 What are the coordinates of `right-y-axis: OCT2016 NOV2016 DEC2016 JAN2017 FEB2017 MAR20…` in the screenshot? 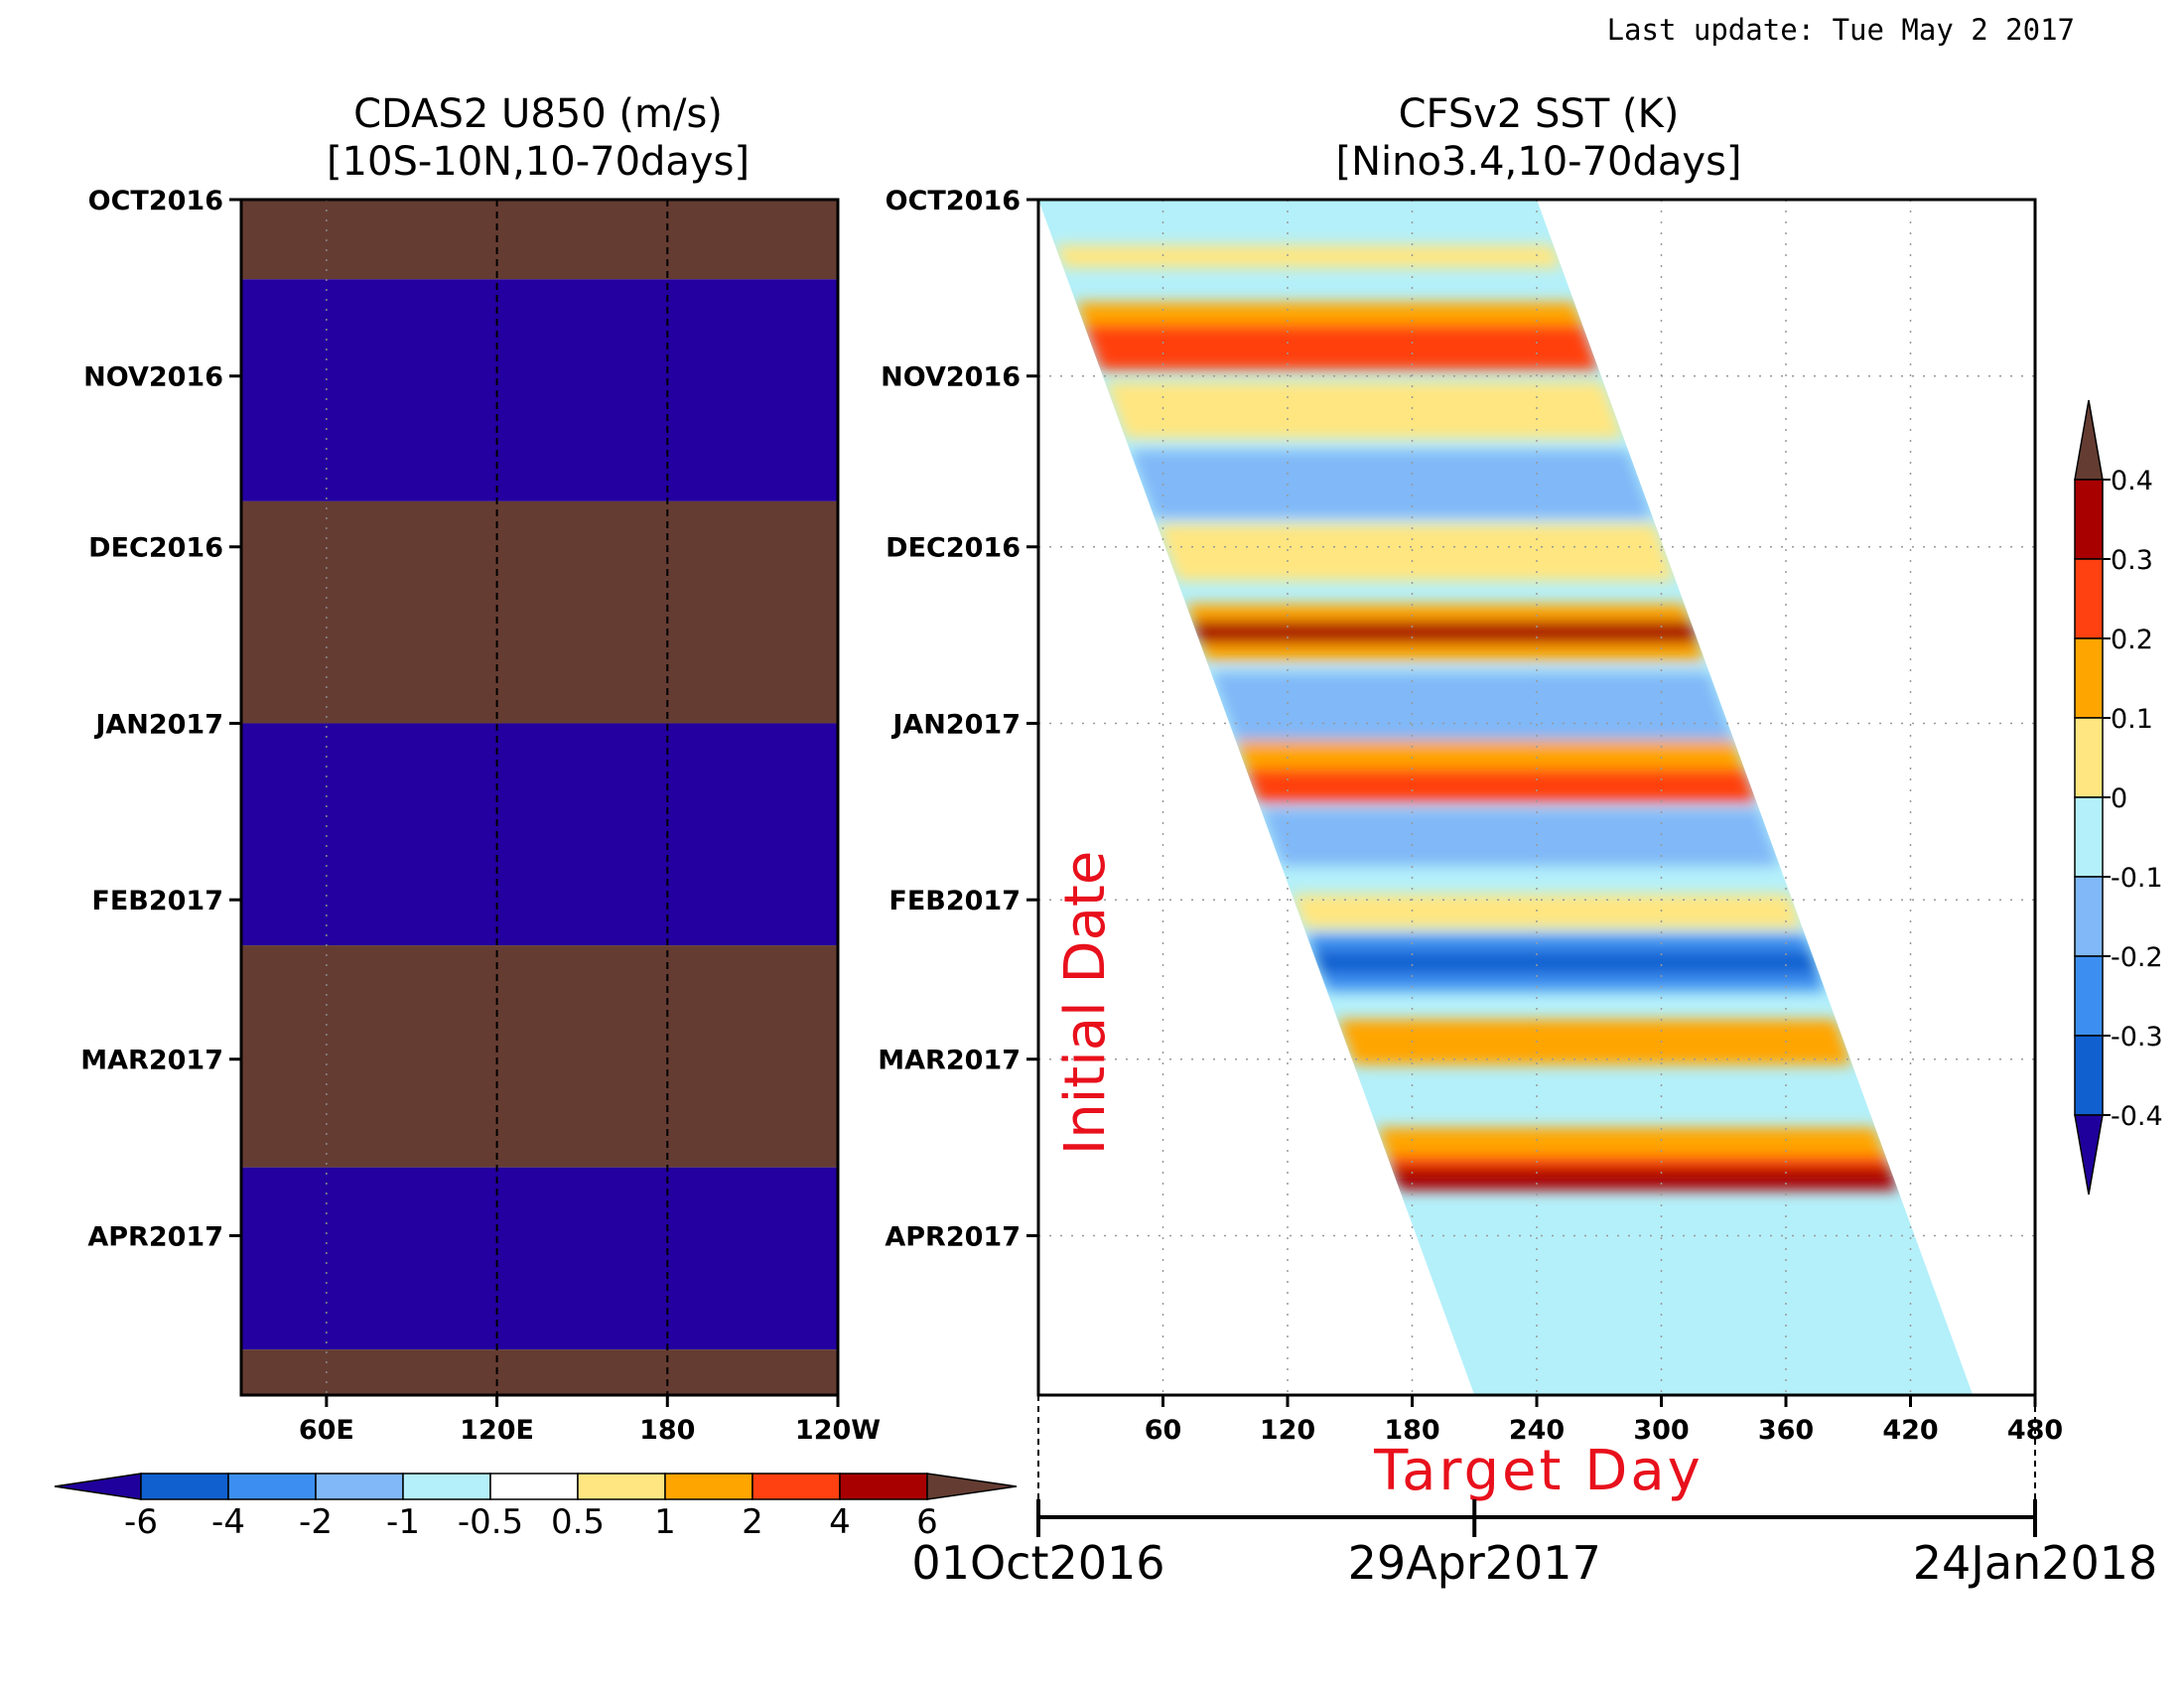 It's located at (958, 719).